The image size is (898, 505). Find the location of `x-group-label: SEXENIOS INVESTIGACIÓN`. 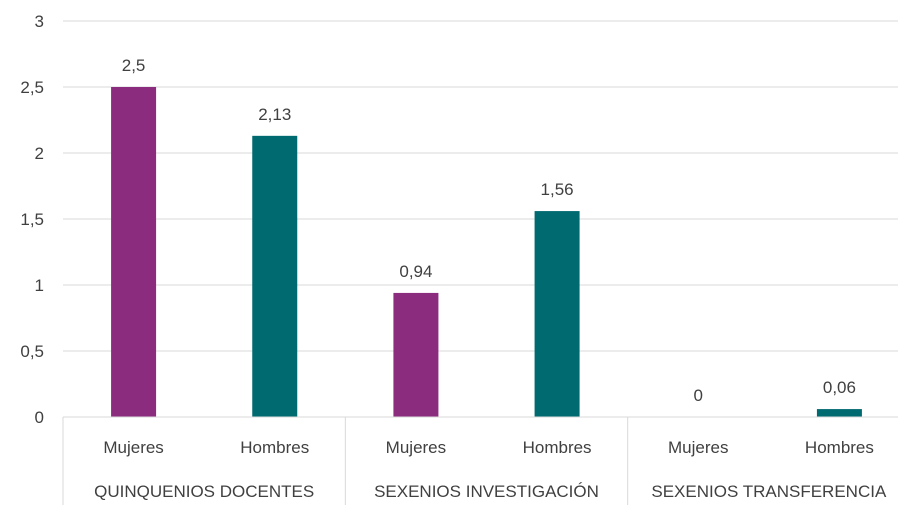

x-group-label: SEXENIOS INVESTIGACIÓN is located at coordinates (486, 491).